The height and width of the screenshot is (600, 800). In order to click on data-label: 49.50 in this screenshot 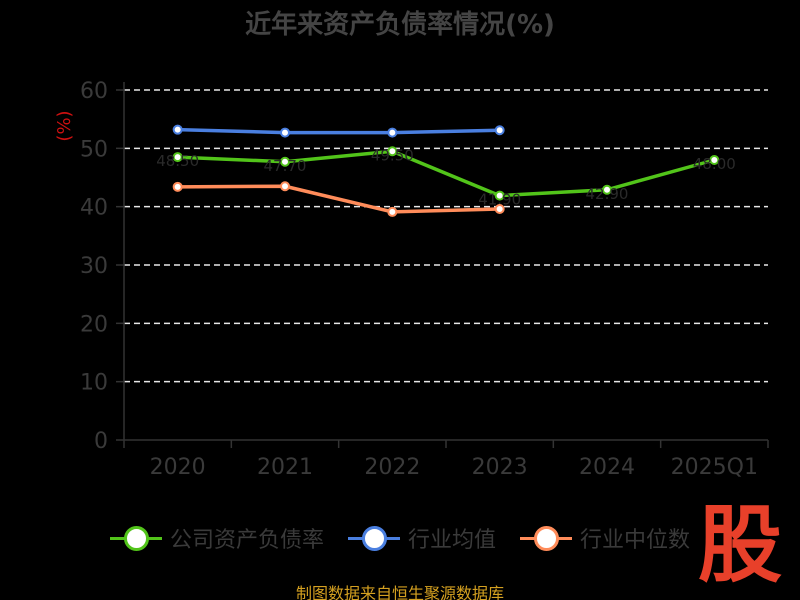, I will do `click(392, 155)`.